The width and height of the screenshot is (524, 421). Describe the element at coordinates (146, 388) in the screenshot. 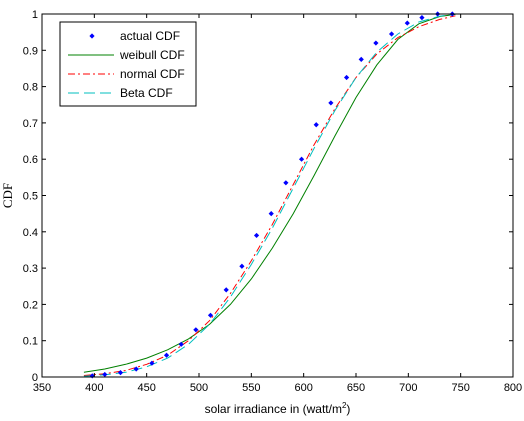

I see `x-tick-label: 450` at that location.